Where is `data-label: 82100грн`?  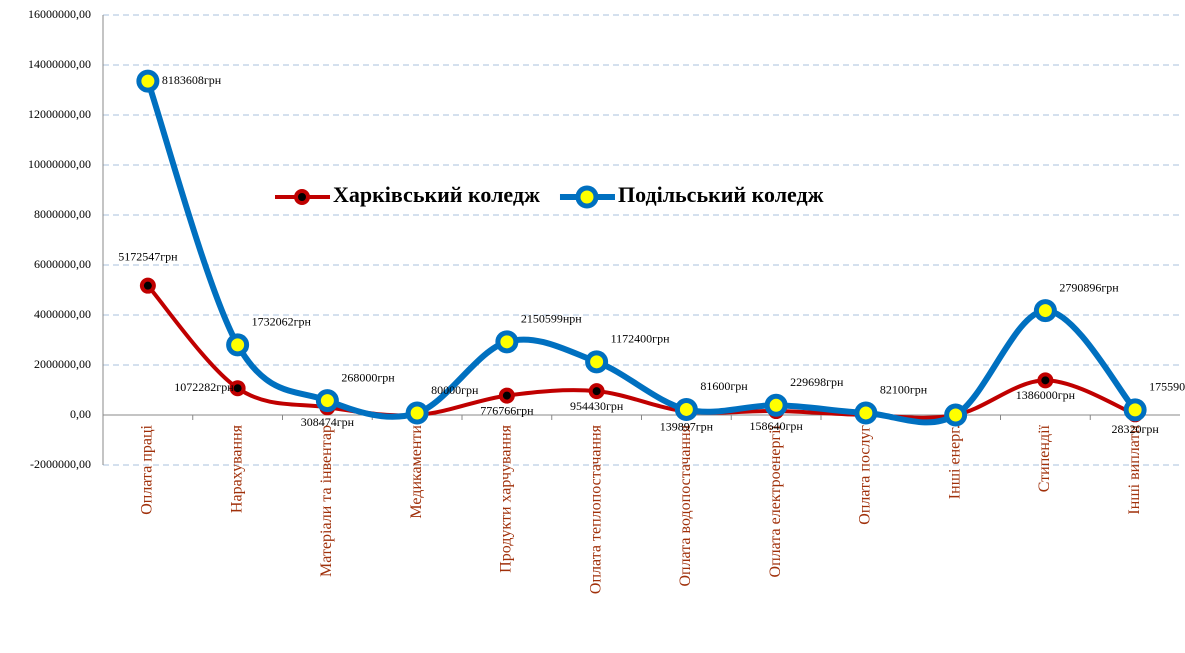 data-label: 82100грн is located at coordinates (904, 390).